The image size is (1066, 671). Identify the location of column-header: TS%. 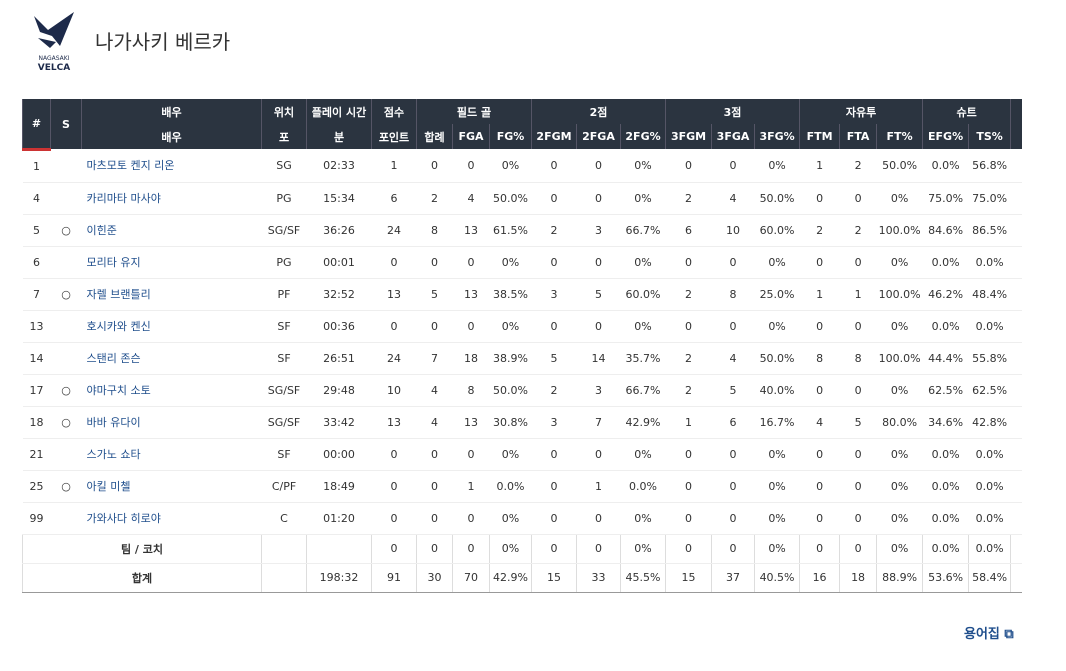
(989, 136).